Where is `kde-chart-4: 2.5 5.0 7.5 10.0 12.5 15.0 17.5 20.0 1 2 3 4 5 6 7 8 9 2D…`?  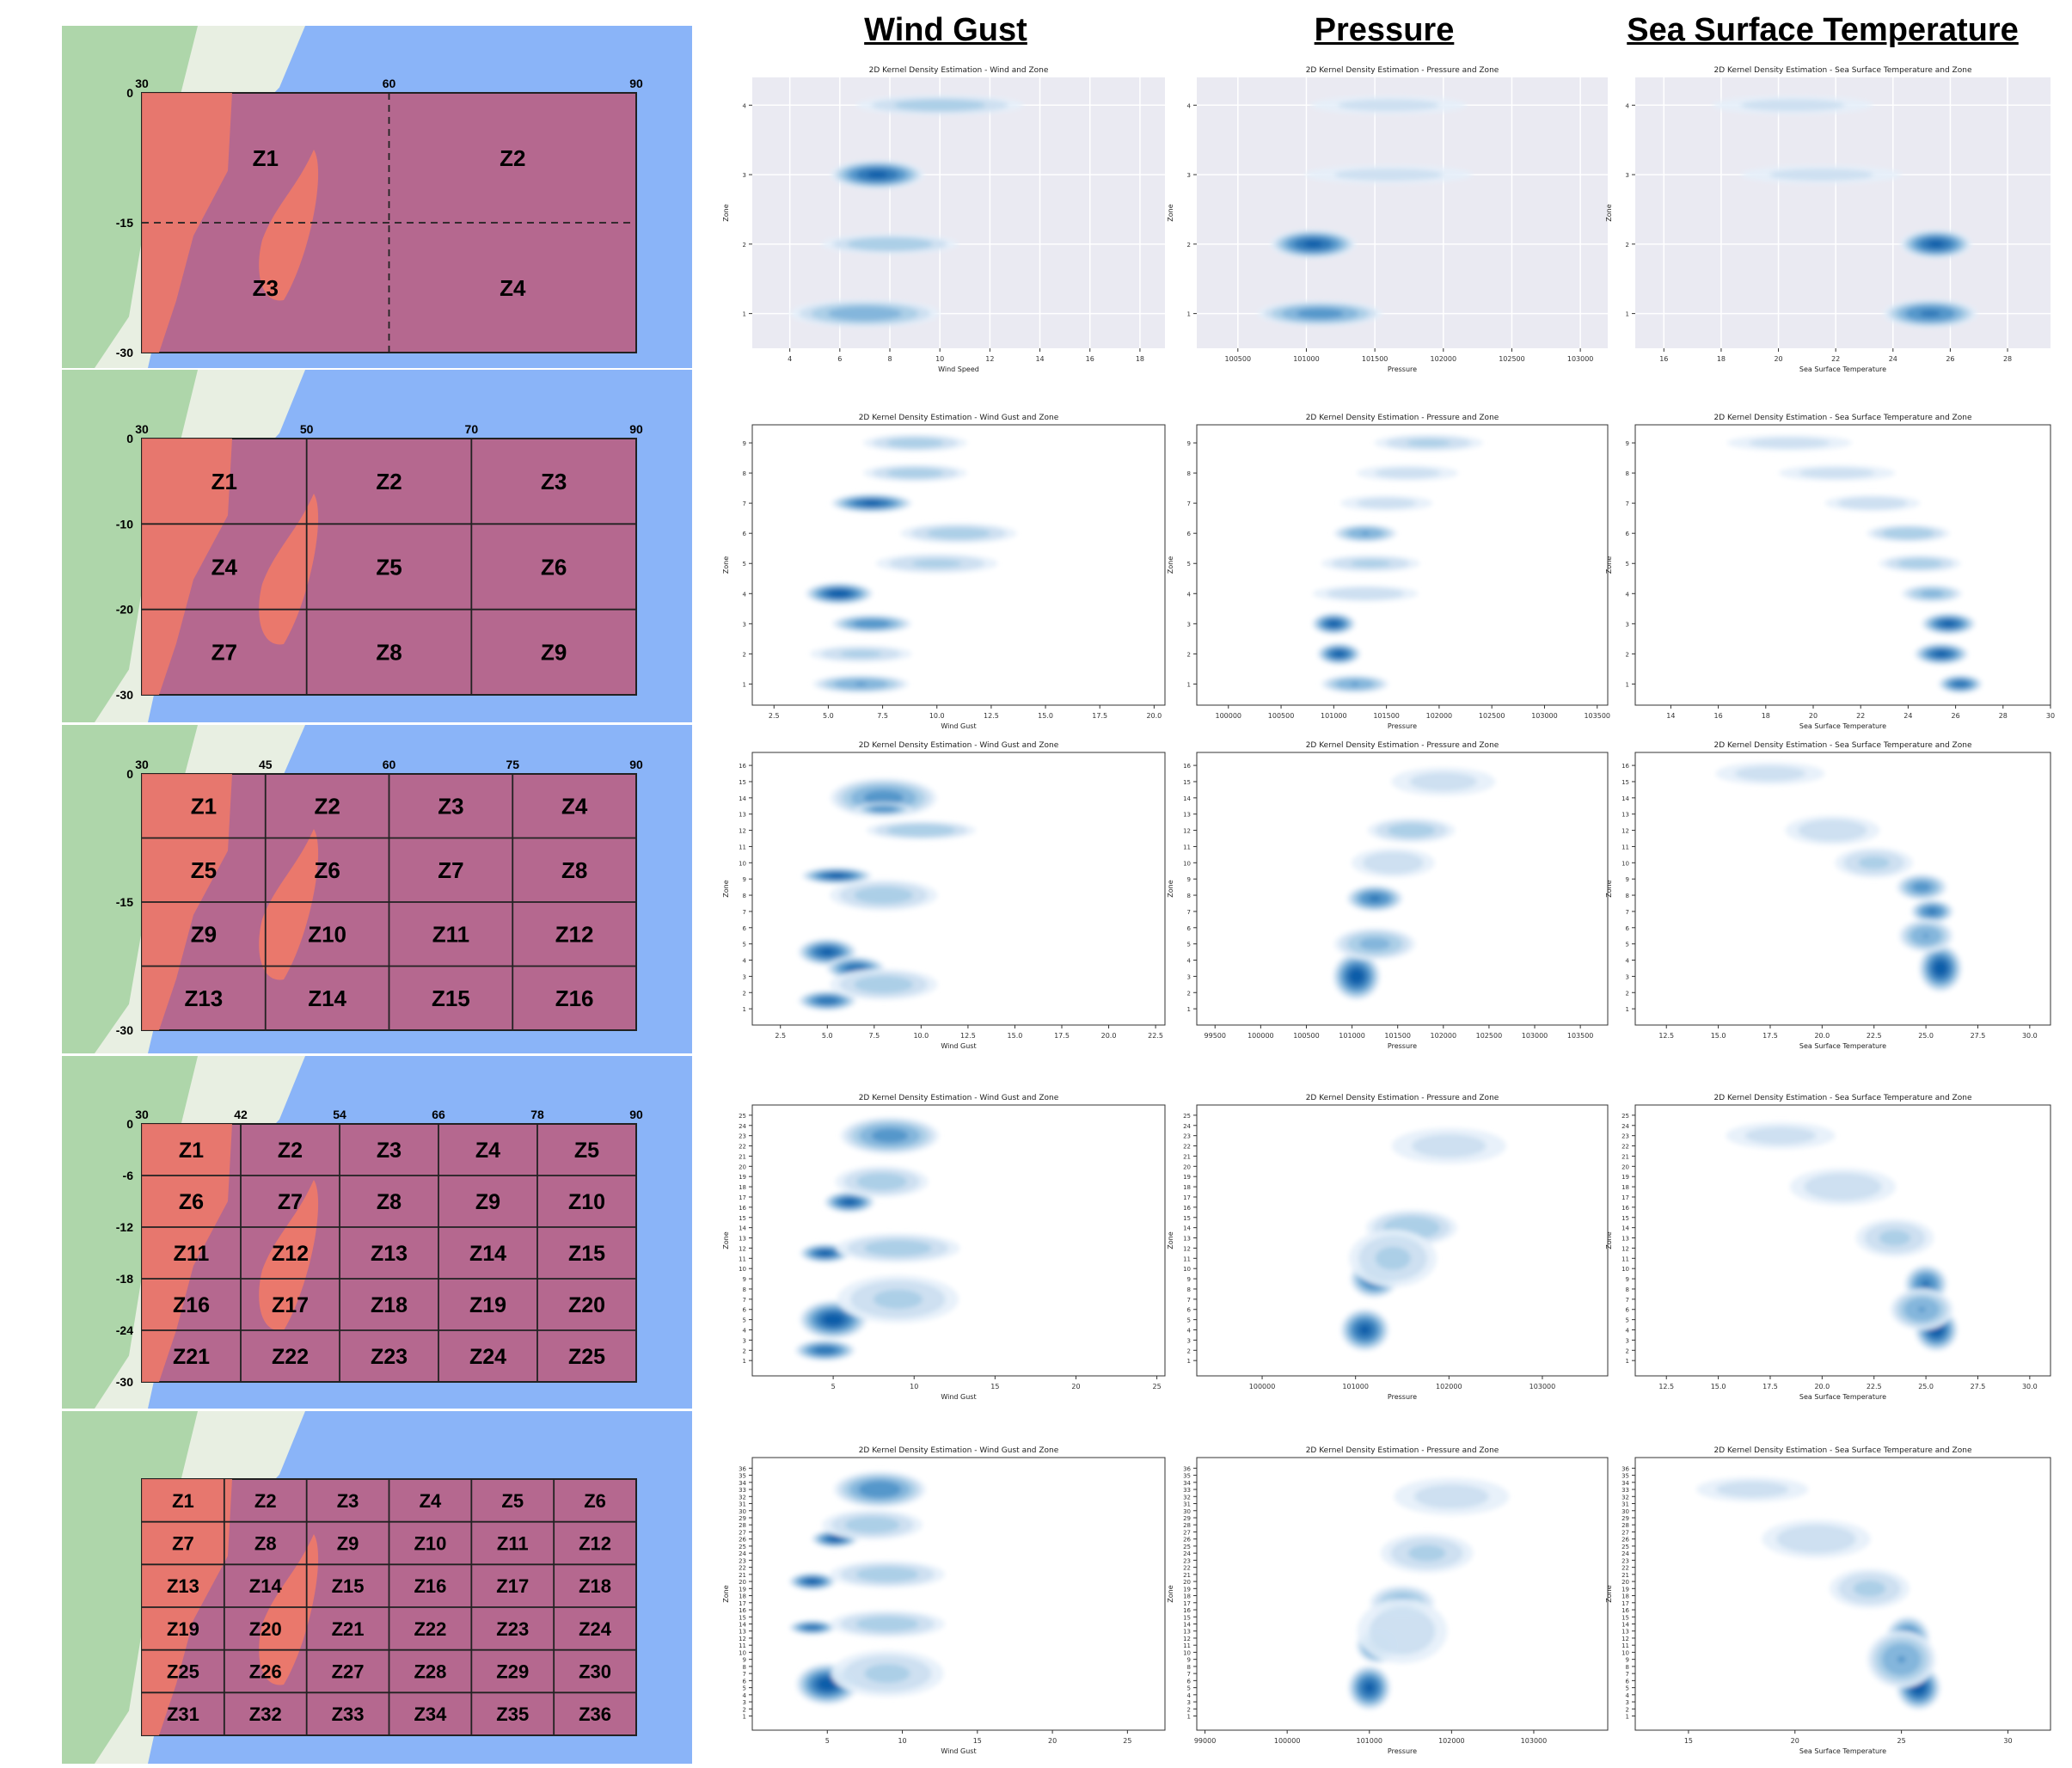 kde-chart-4: 2.5 5.0 7.5 10.0 12.5 15.0 17.5 20.0 1 2 3 4 5 6 7 8 9 2D… is located at coordinates (944, 572).